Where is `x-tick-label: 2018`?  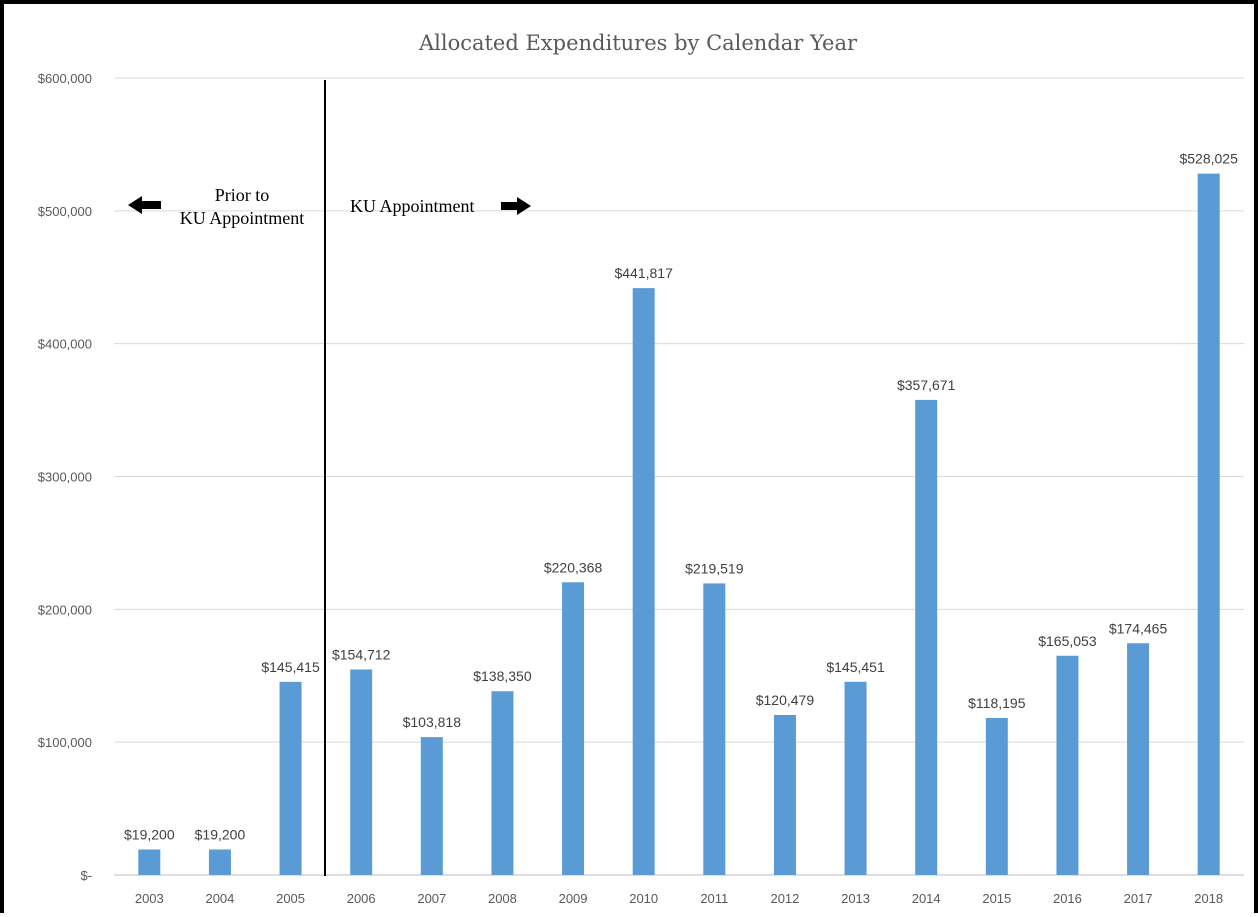 x-tick-label: 2018 is located at coordinates (1208, 898).